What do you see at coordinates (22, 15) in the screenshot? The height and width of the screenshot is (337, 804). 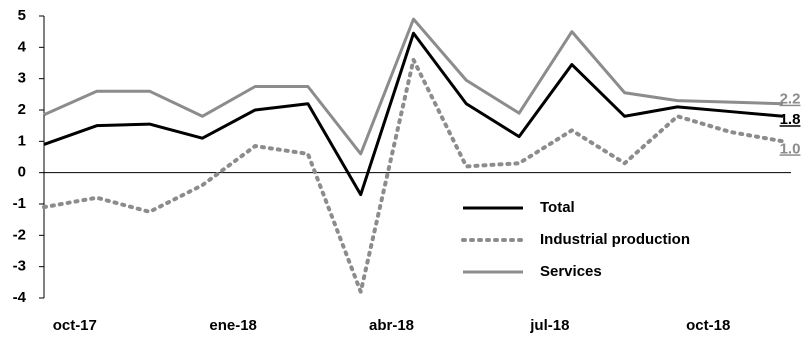 I see `y-tick-label: 5` at bounding box center [22, 15].